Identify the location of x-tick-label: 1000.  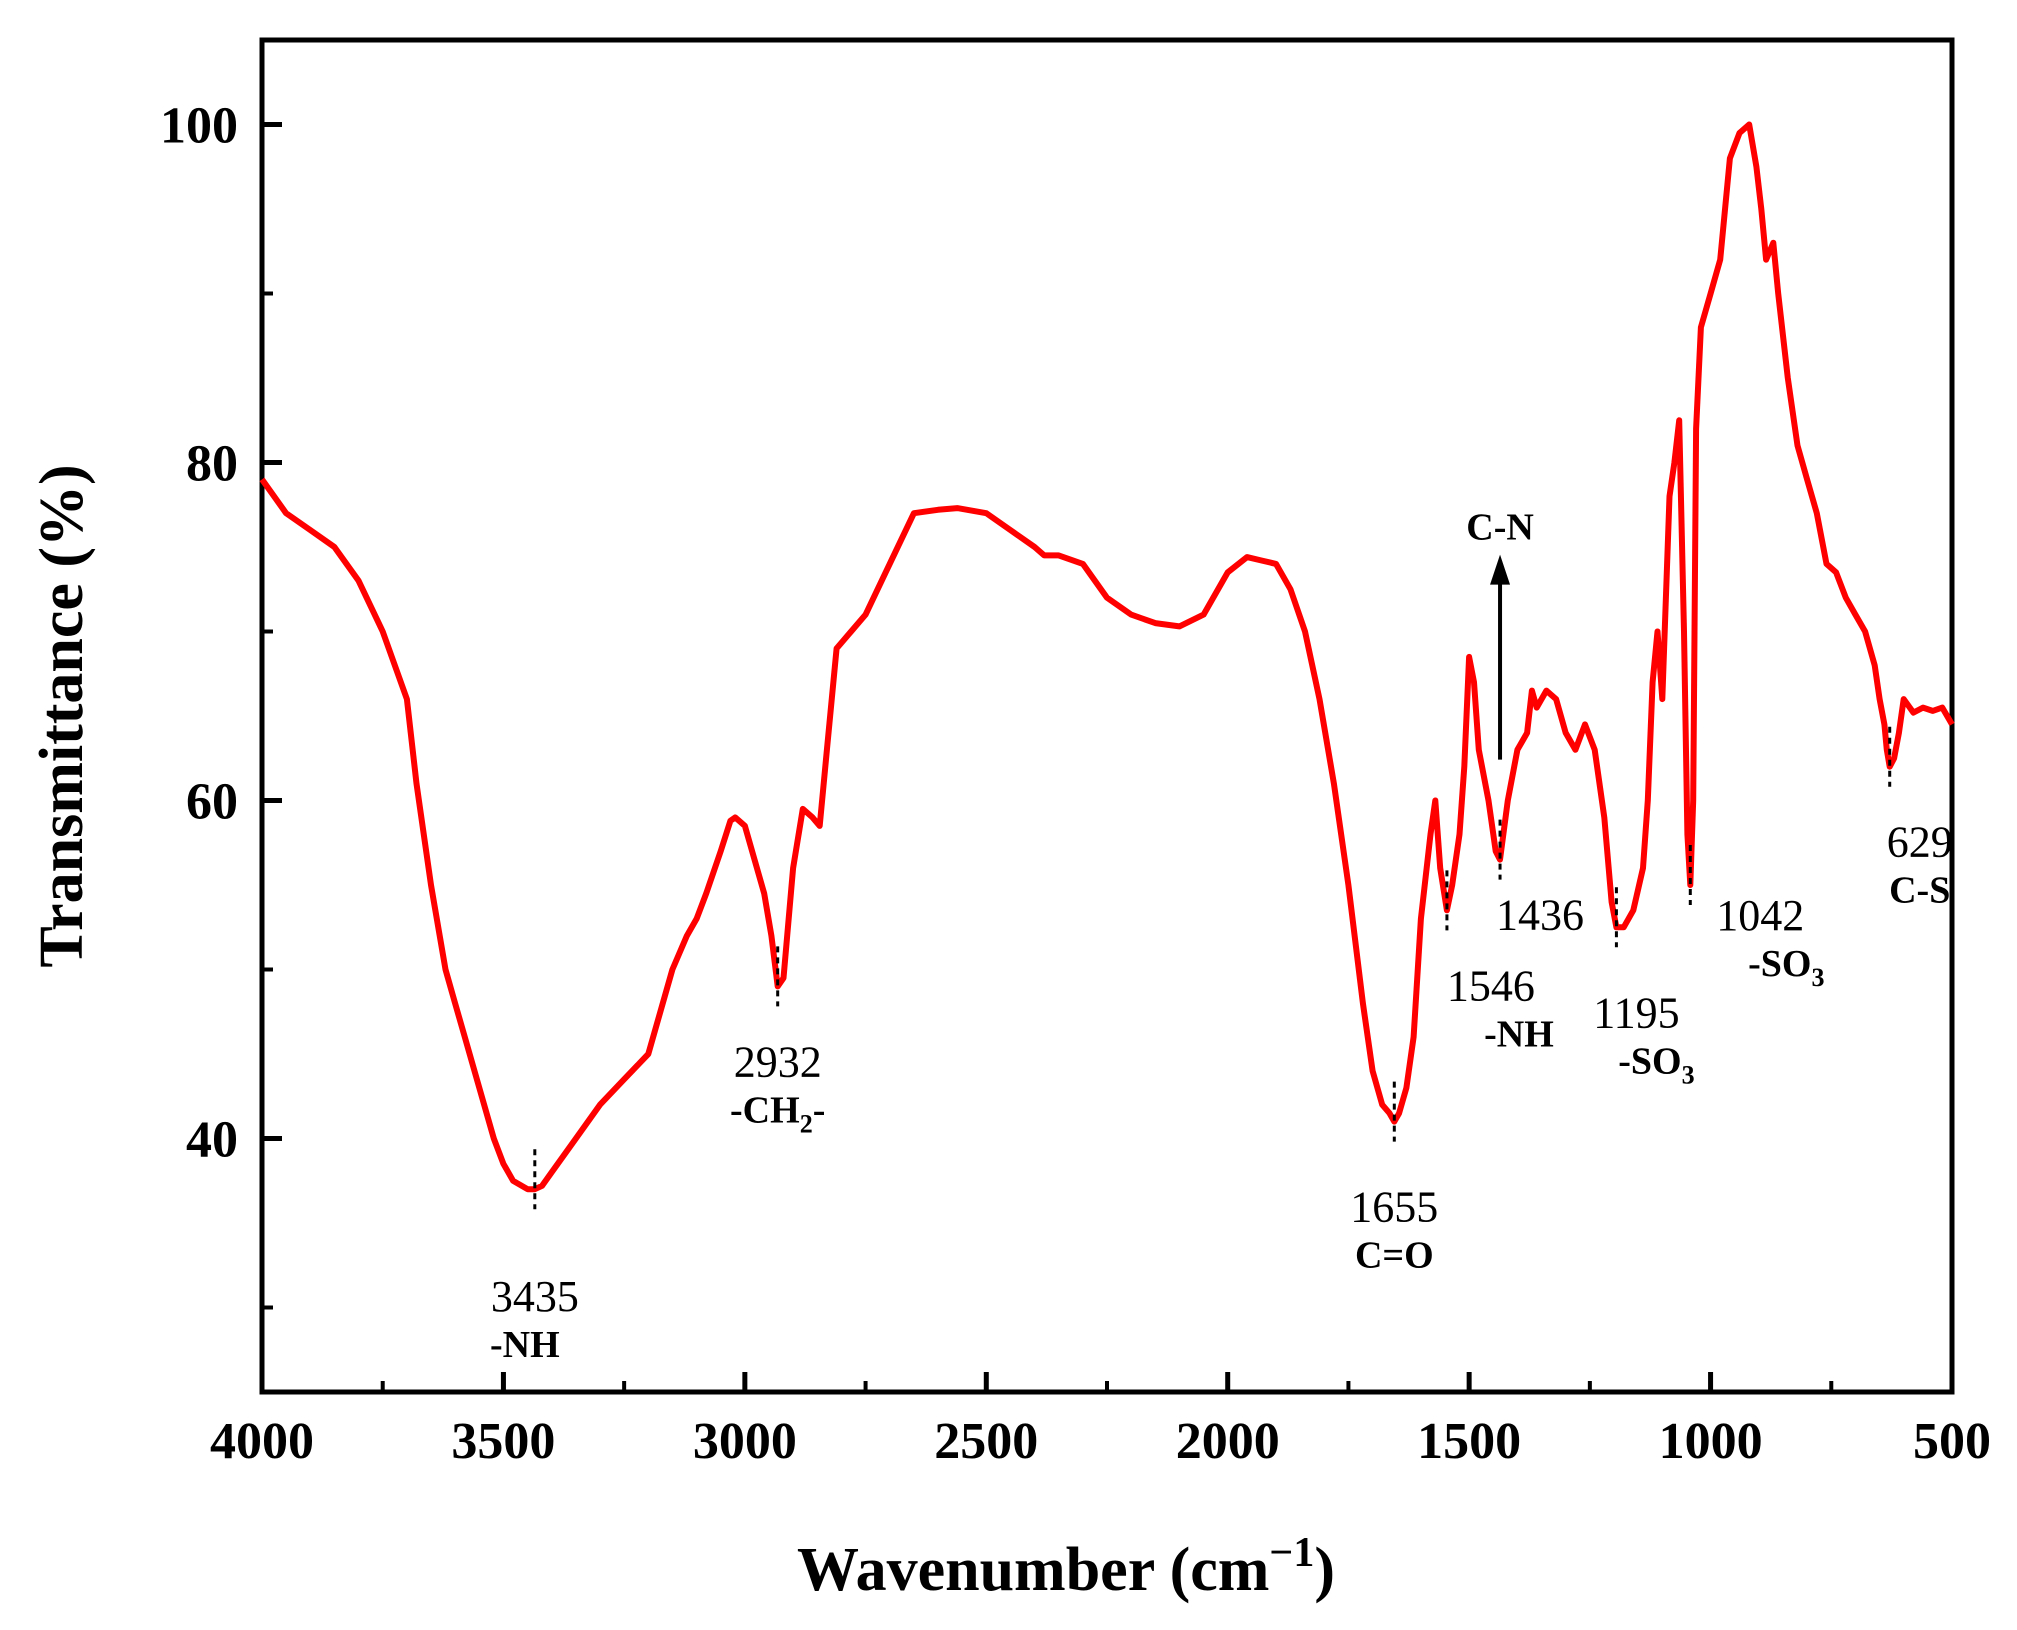
(1711, 1441).